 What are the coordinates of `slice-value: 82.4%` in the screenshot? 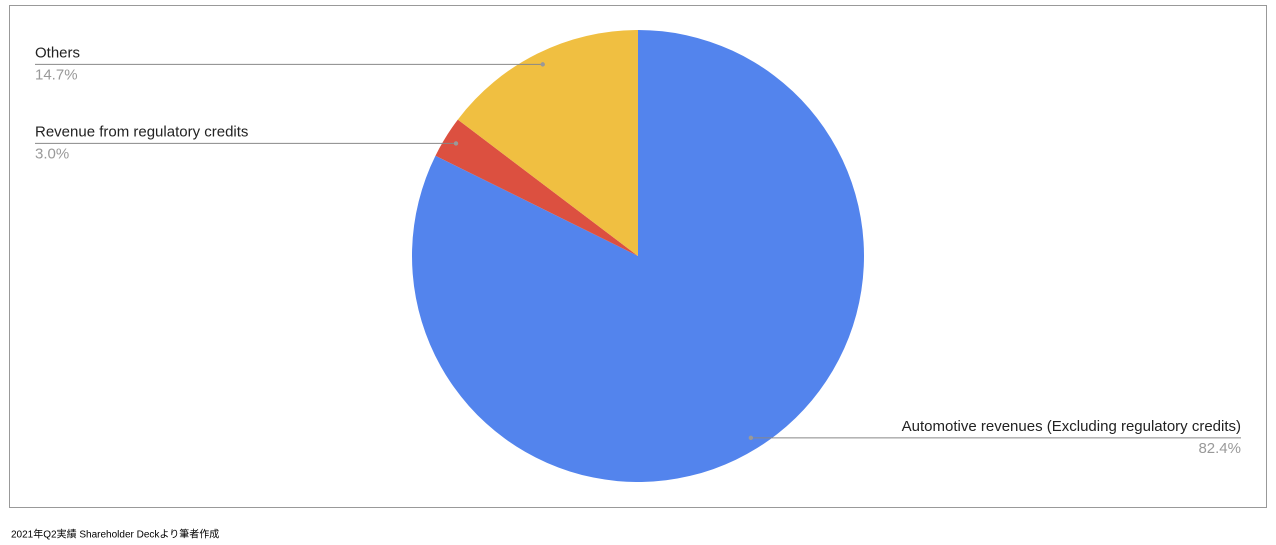 It's located at (1219, 448).